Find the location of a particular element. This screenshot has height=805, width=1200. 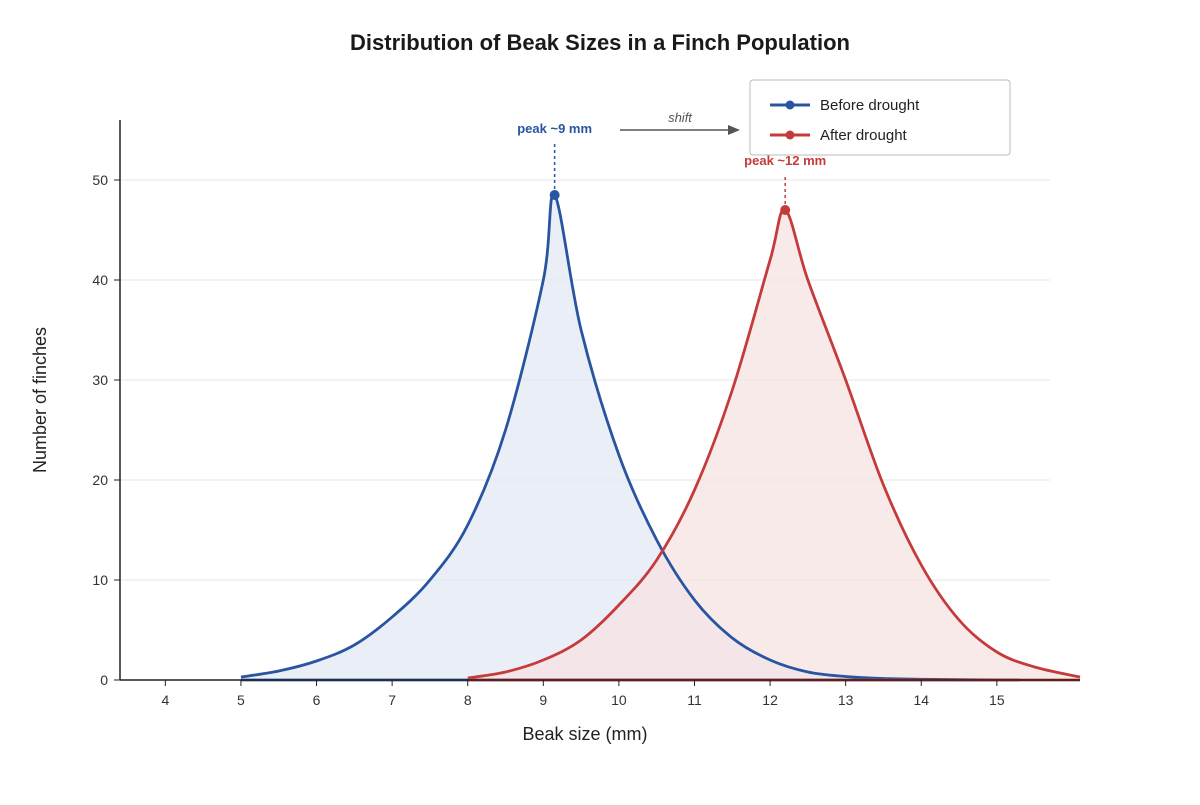

before-drought-peak-label: peak ~9 mm is located at coordinates (554, 128).